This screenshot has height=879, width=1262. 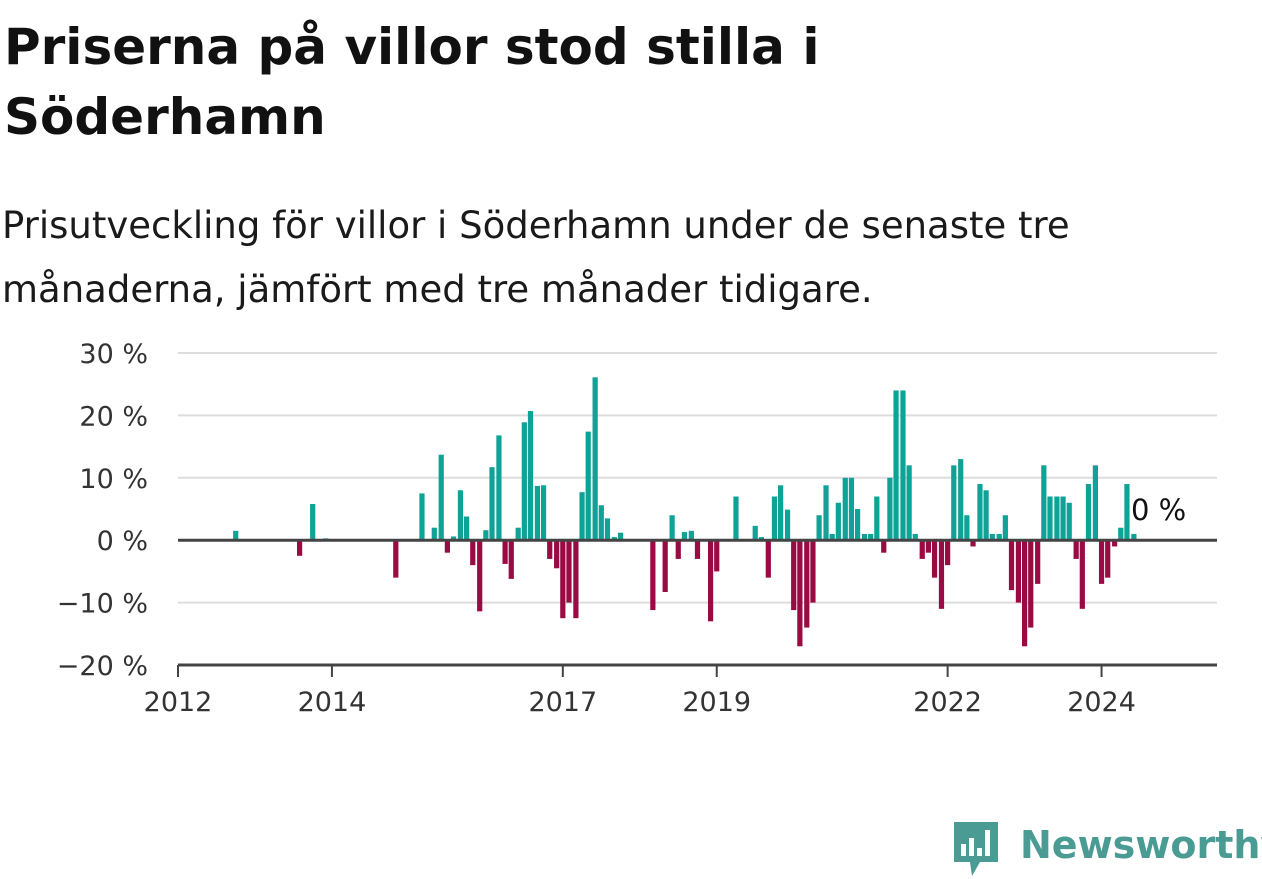 I want to click on end-value-label: 0 %, so click(x=1158, y=510).